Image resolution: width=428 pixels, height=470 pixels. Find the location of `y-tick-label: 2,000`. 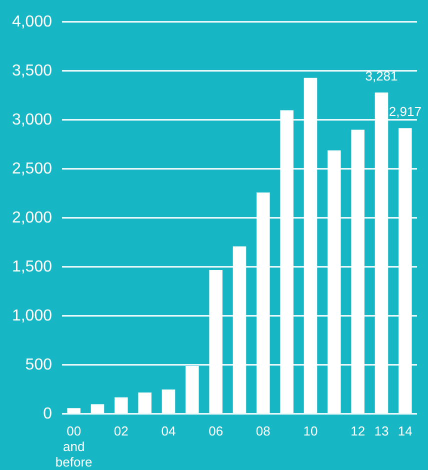

y-tick-label: 2,000 is located at coordinates (32, 217).